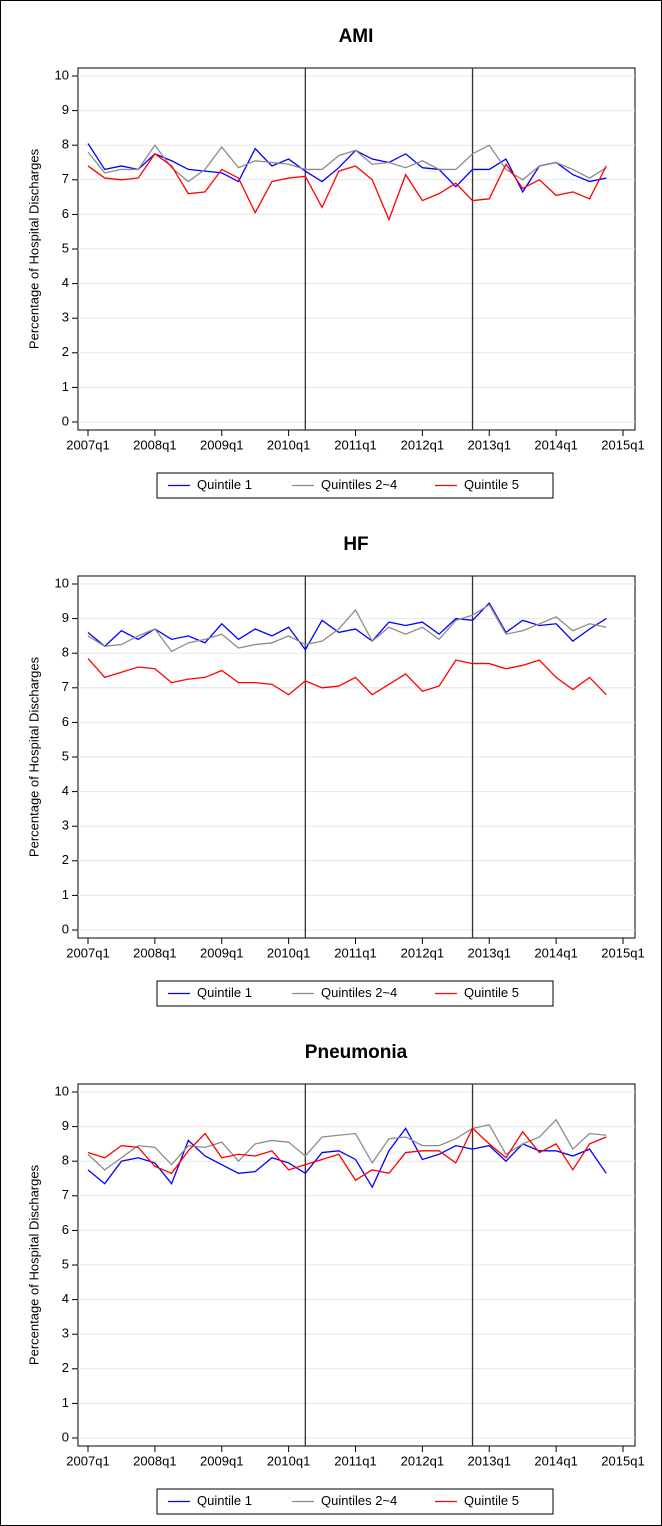  I want to click on chart-title: Pneumonia, so click(356, 1052).